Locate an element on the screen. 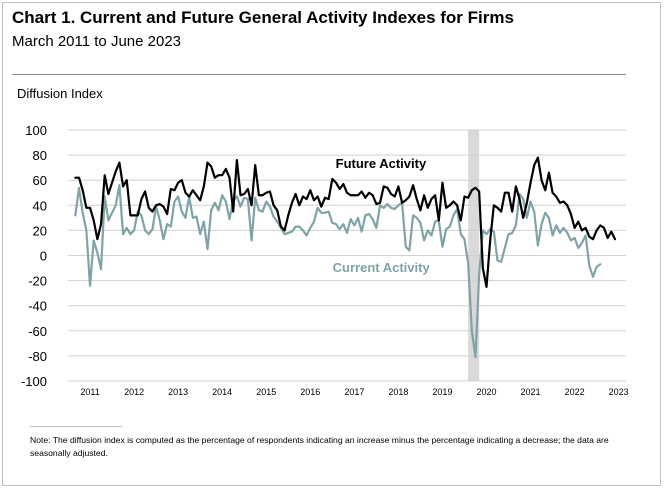  y-tick-label: 80 is located at coordinates (40, 155).